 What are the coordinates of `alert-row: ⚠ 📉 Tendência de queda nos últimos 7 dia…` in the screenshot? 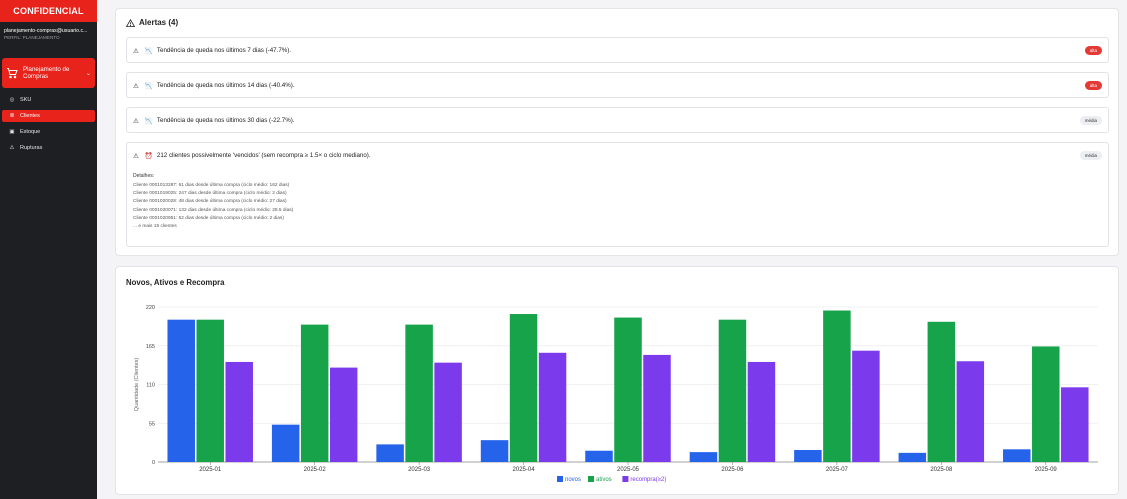 It's located at (212, 50).